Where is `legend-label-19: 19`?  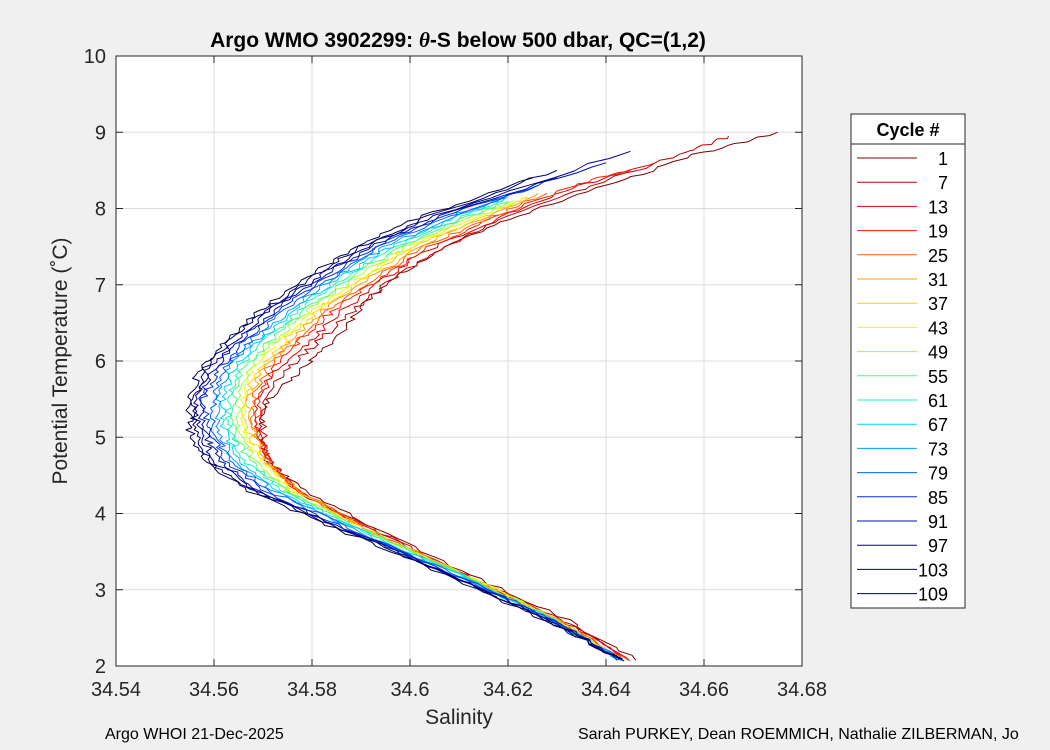 legend-label-19: 19 is located at coordinates (938, 232).